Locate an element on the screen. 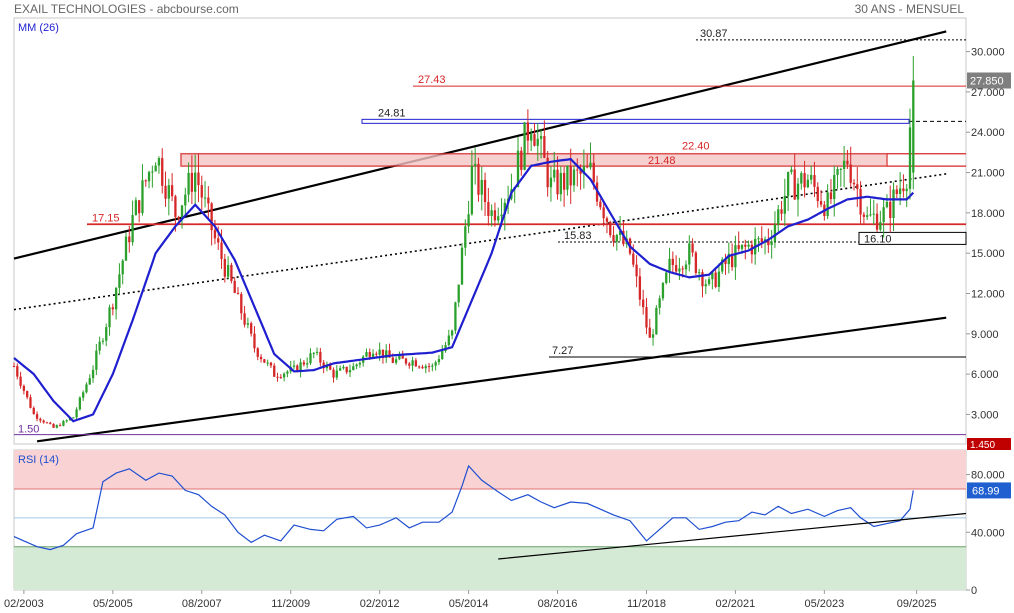 The height and width of the screenshot is (613, 1014). x-tick-label: 05/2005 is located at coordinates (113, 604).